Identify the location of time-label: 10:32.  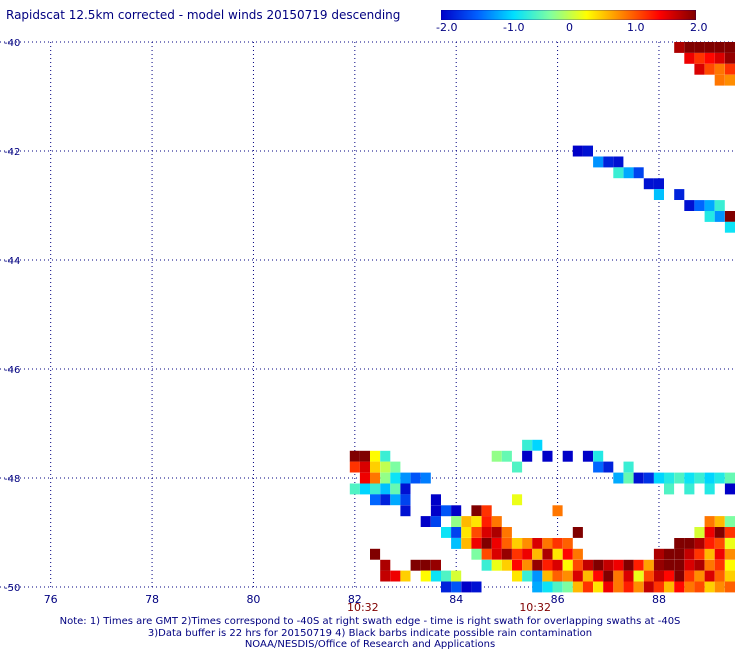
(363, 607).